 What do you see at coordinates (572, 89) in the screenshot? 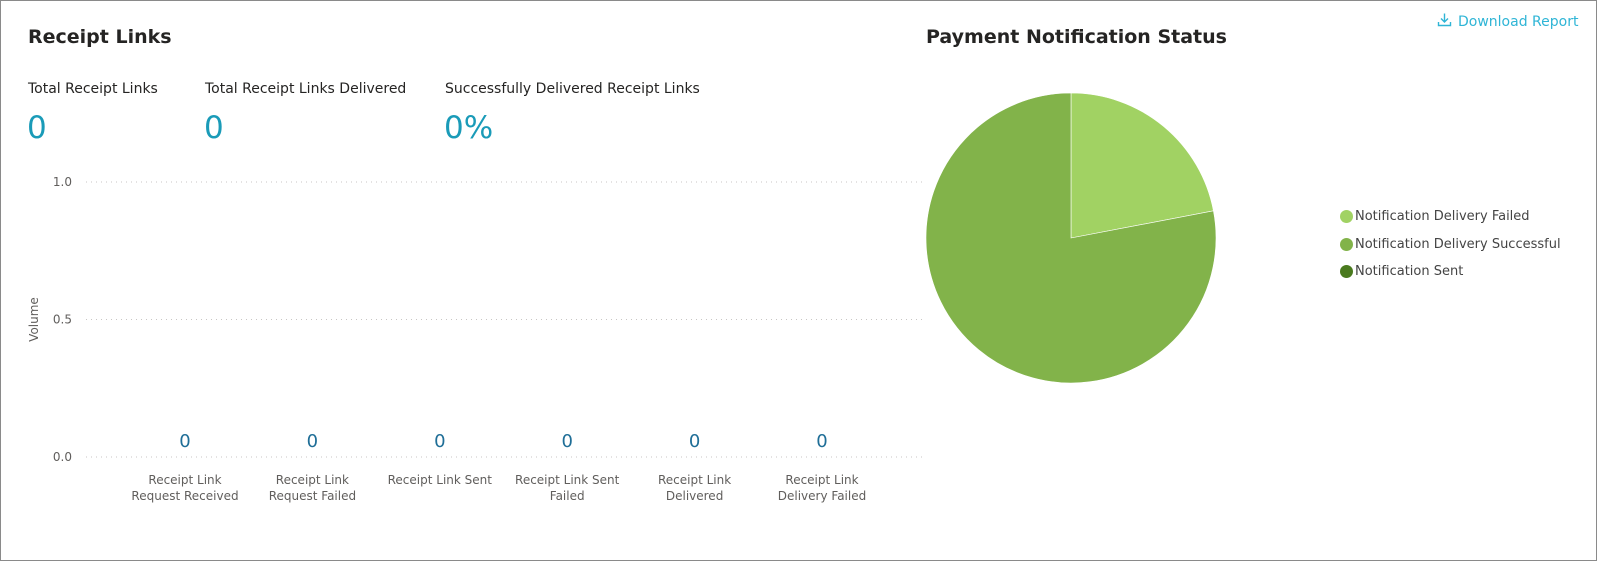
I see `kpi-label-success-rate: Successfully Delivered Receipt Links` at bounding box center [572, 89].